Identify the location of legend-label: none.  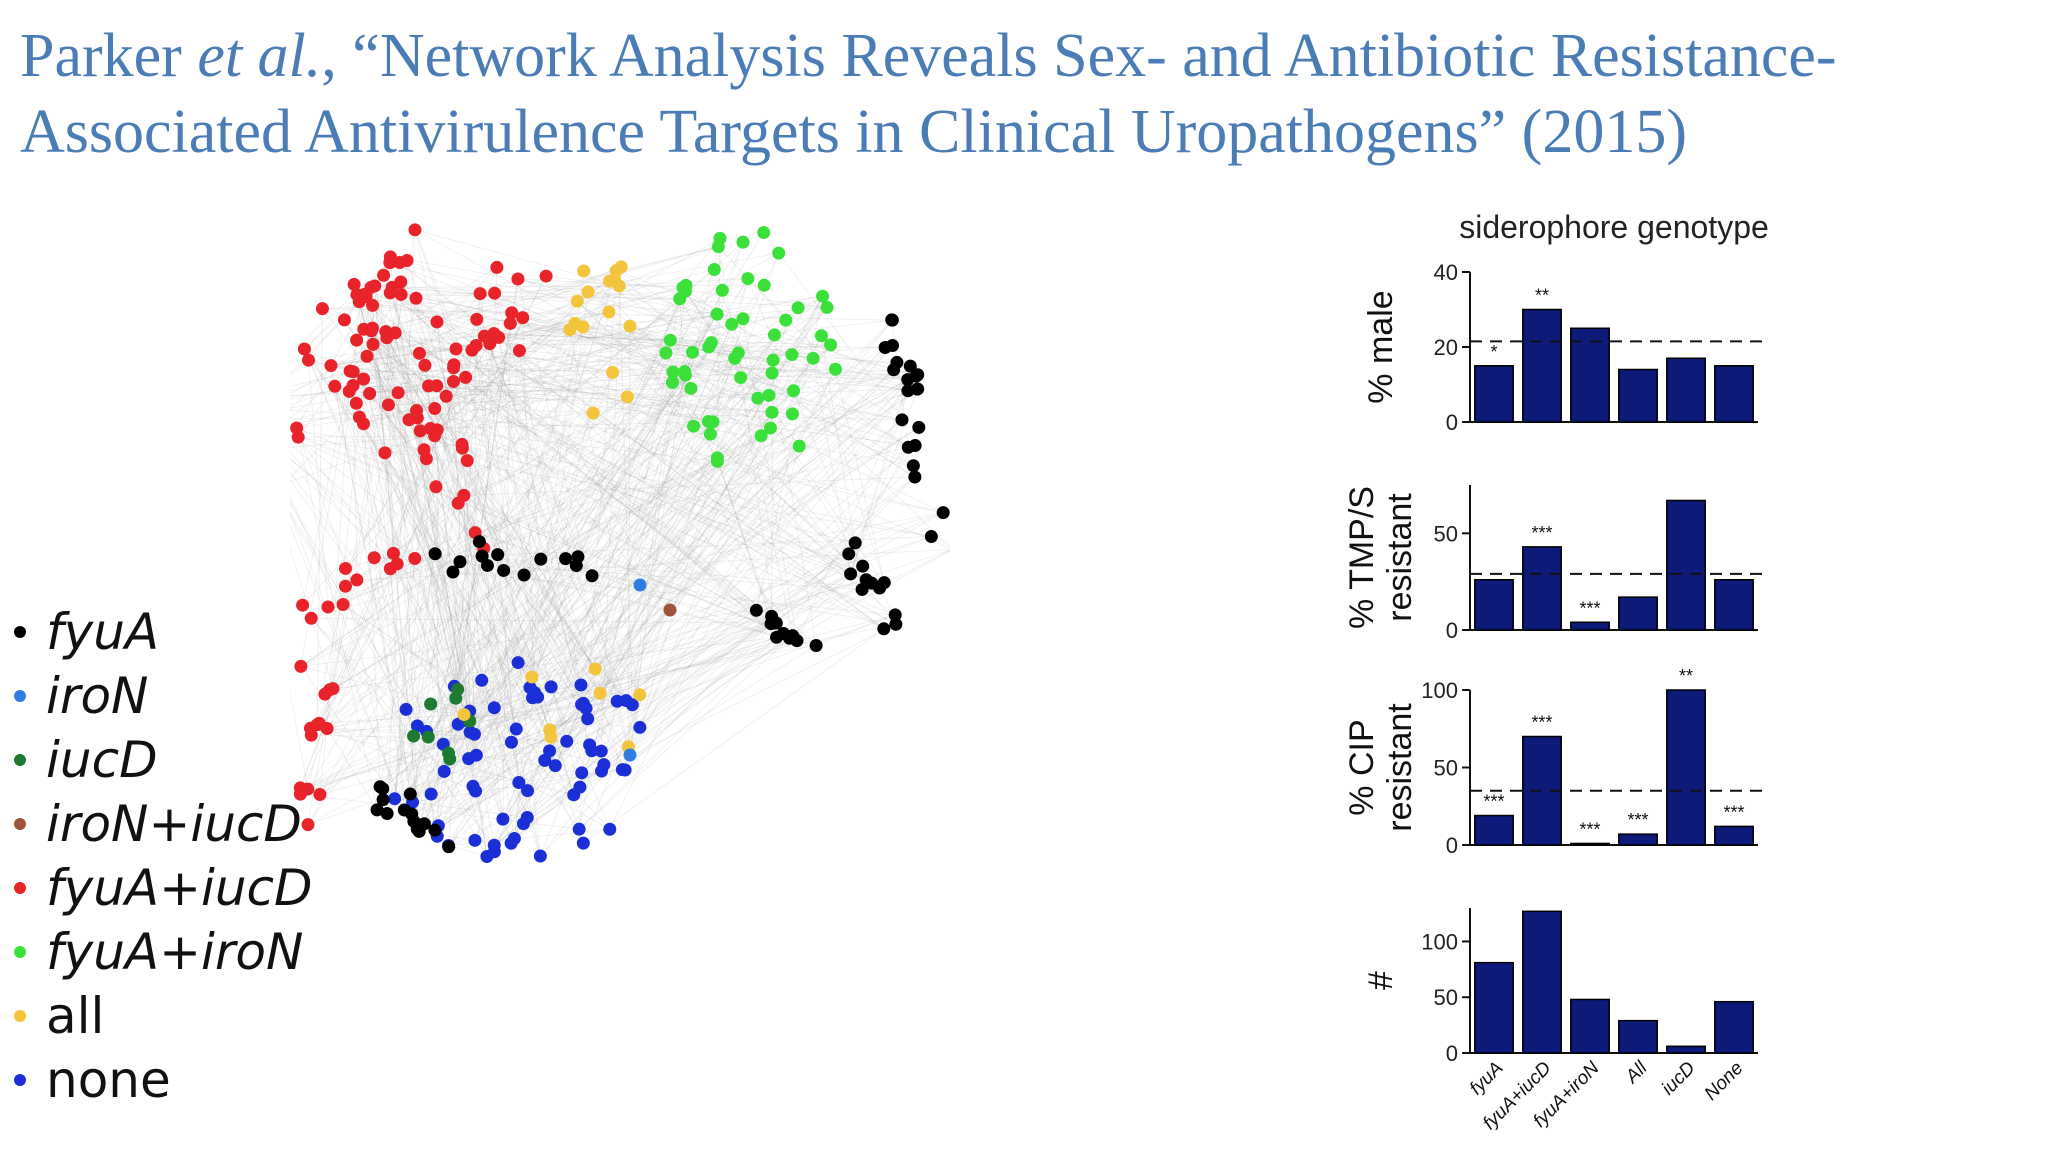
(108, 1080).